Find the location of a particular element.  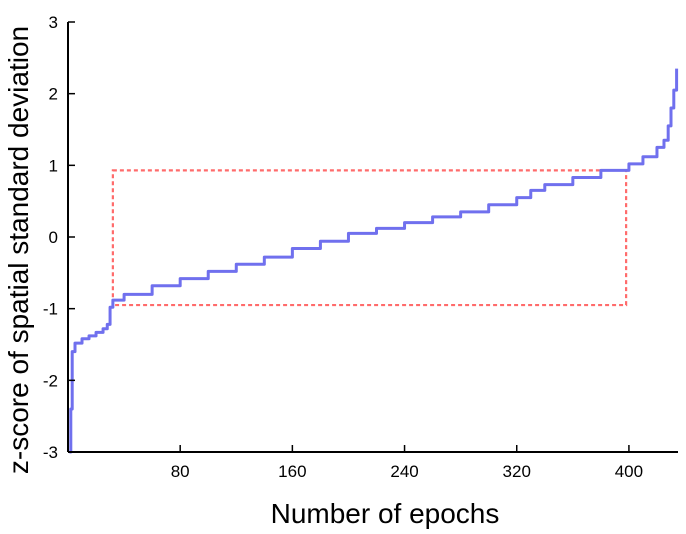

y-tick-label: 0 is located at coordinates (53, 237).